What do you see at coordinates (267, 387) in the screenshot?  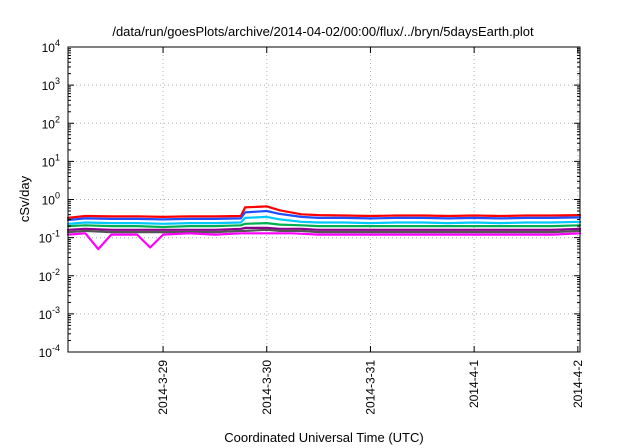 I see `x-tick-label: 2014-3-30` at bounding box center [267, 387].